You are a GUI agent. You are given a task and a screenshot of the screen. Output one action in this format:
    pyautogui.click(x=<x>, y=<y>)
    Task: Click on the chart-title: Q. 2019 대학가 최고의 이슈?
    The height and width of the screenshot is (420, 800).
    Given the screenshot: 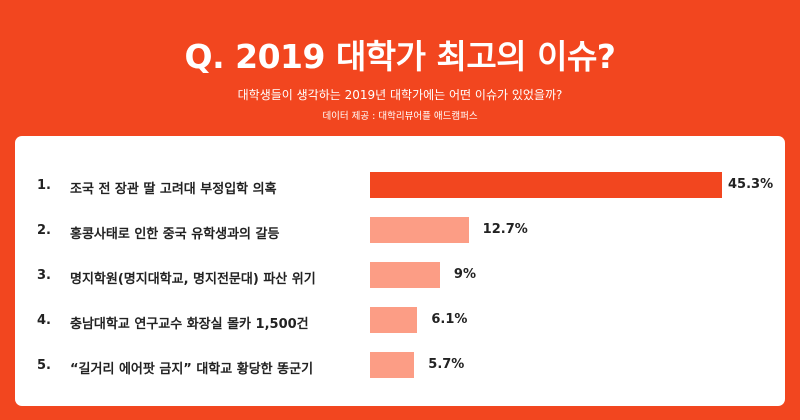 What is the action you would take?
    pyautogui.click(x=400, y=56)
    